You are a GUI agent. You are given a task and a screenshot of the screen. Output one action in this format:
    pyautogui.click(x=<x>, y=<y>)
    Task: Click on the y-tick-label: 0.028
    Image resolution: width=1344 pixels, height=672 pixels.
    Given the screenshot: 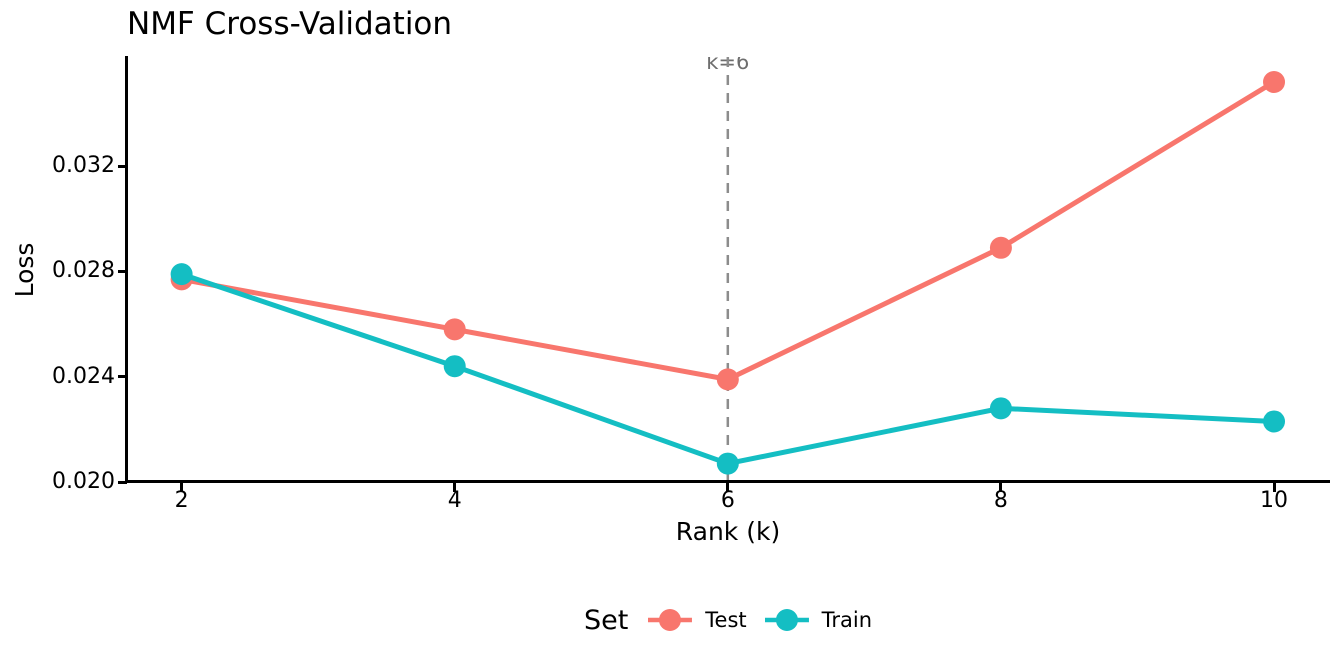 What is the action you would take?
    pyautogui.click(x=83, y=271)
    